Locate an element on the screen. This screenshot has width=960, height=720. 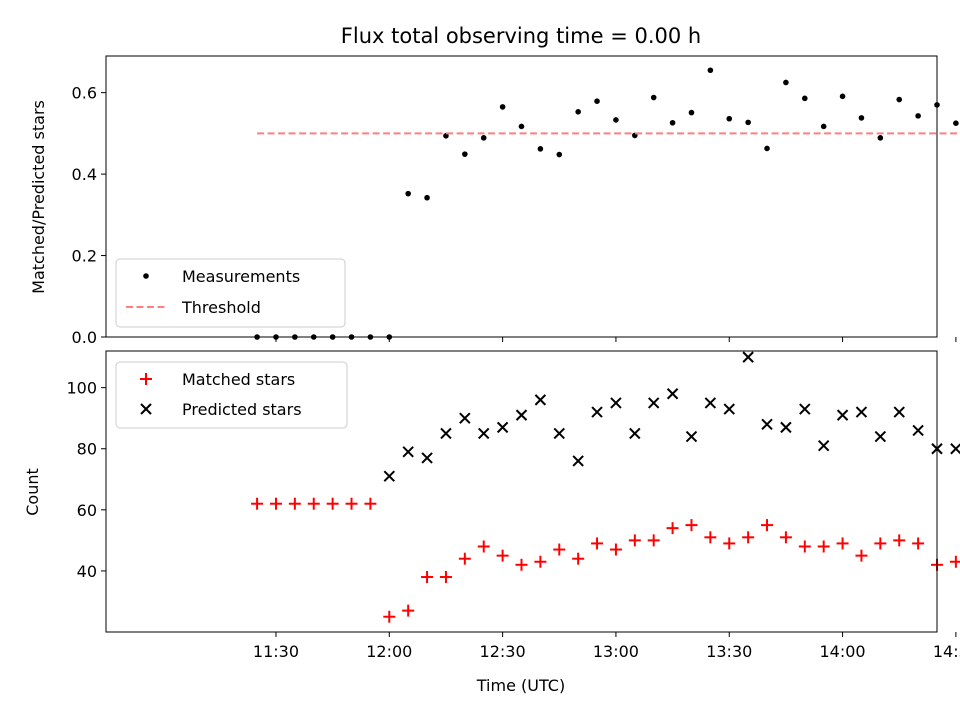
count-y-axis-label: Count is located at coordinates (32, 492).